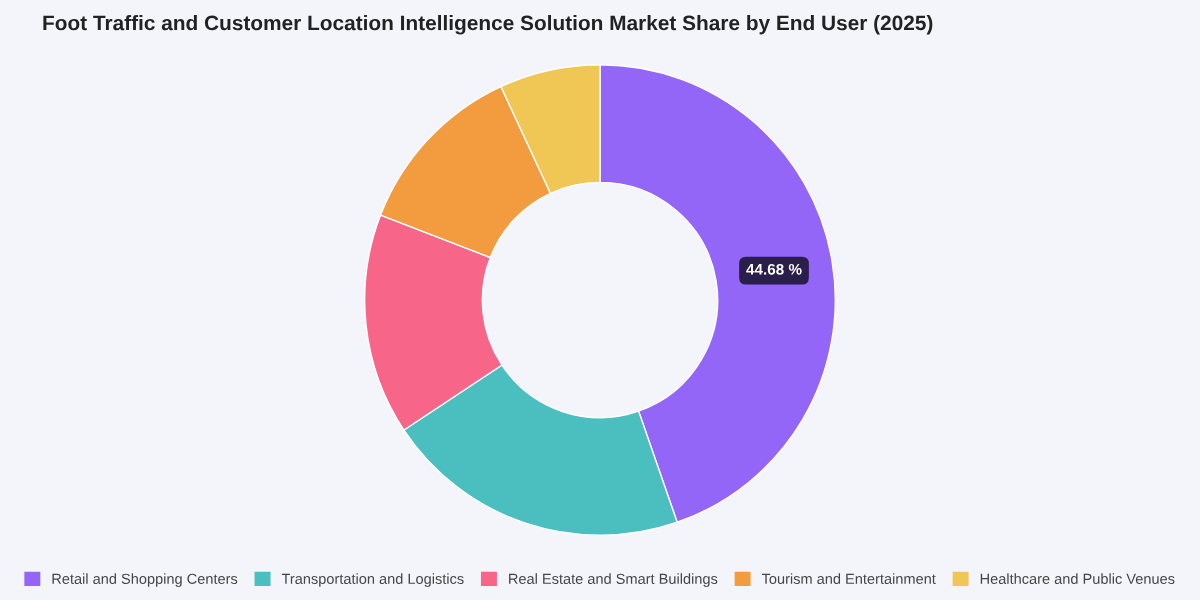 This screenshot has width=1200, height=600. What do you see at coordinates (372, 580) in the screenshot?
I see `legend-label: Transportation and Logistics` at bounding box center [372, 580].